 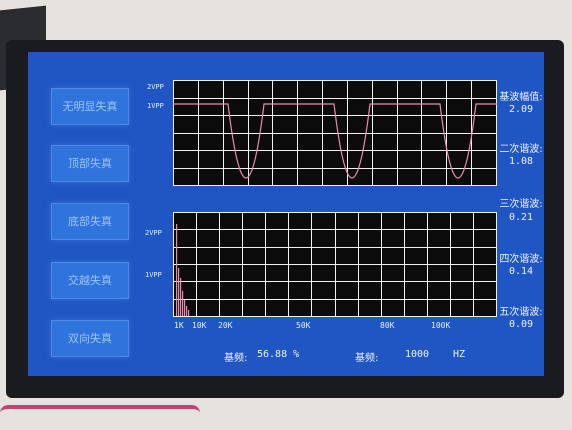 I want to click on second-harmonic-value: 1.08, so click(x=521, y=161).